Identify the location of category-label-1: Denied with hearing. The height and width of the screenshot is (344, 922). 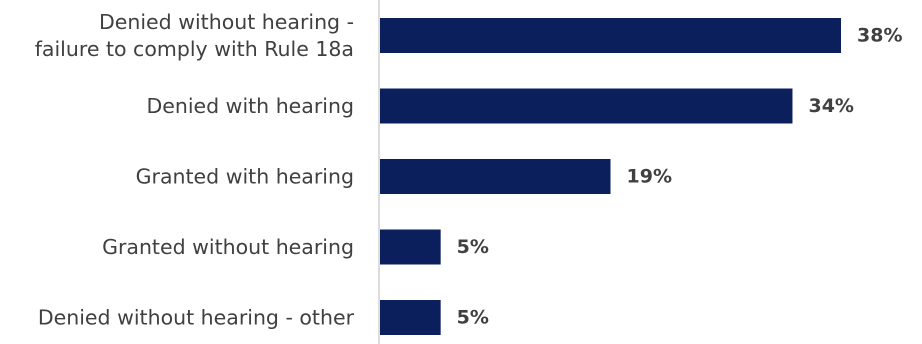
(250, 106).